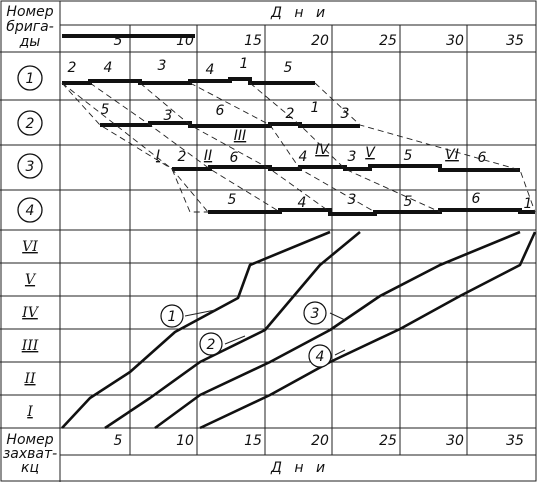 The width and height of the screenshot is (537, 482). Describe the element at coordinates (30, 313) in the screenshot. I see `zone-label: IV` at that location.